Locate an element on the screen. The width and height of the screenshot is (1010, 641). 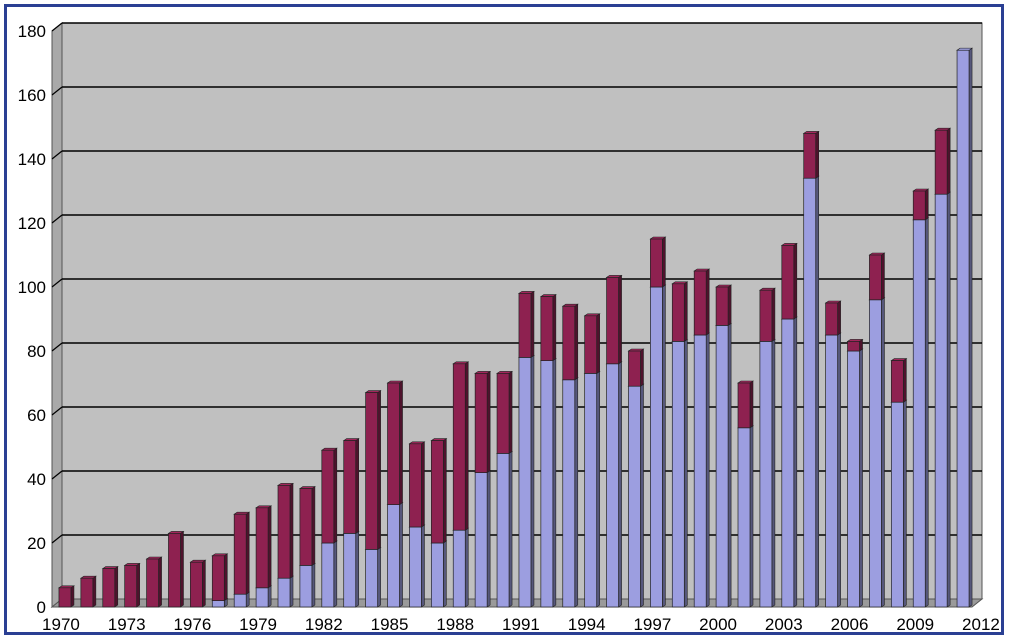
x-tick-label: 1985 is located at coordinates (390, 623).